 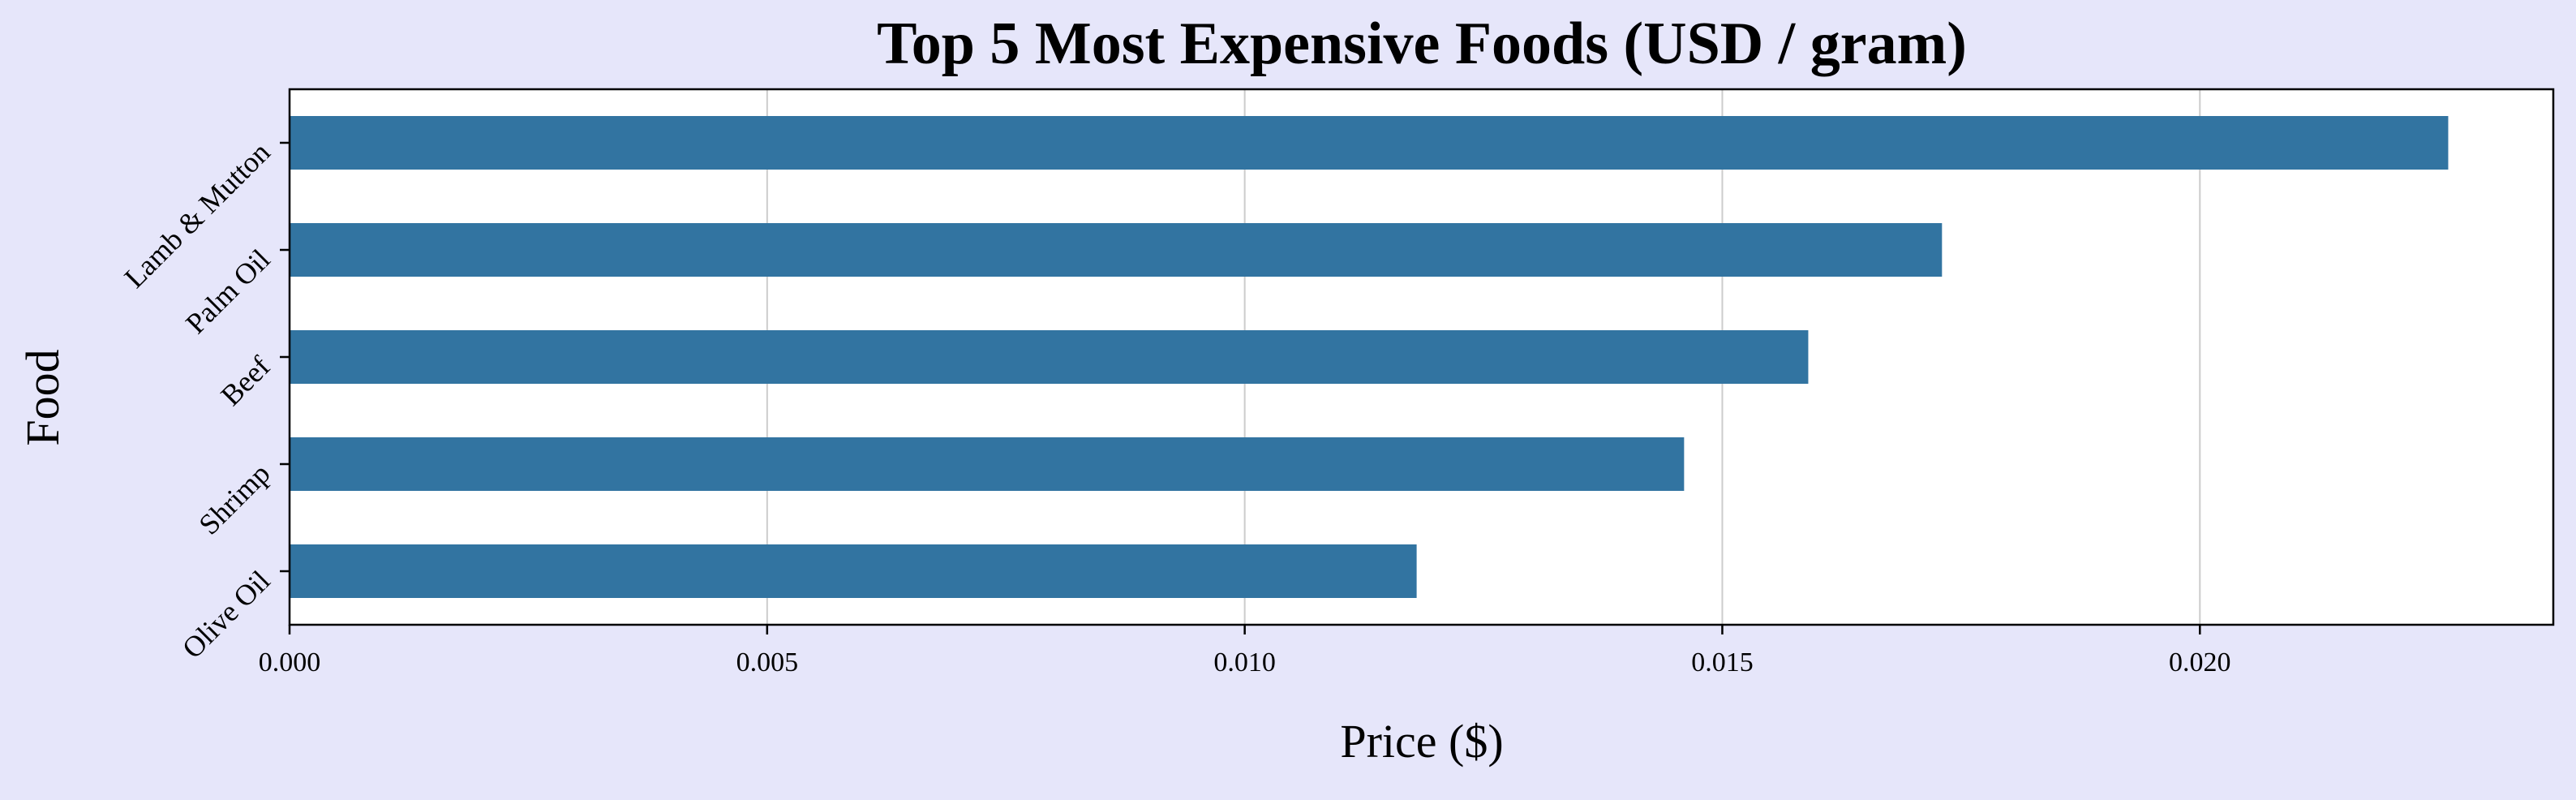 What do you see at coordinates (767, 662) in the screenshot?
I see `x-tick-label: 0.005` at bounding box center [767, 662].